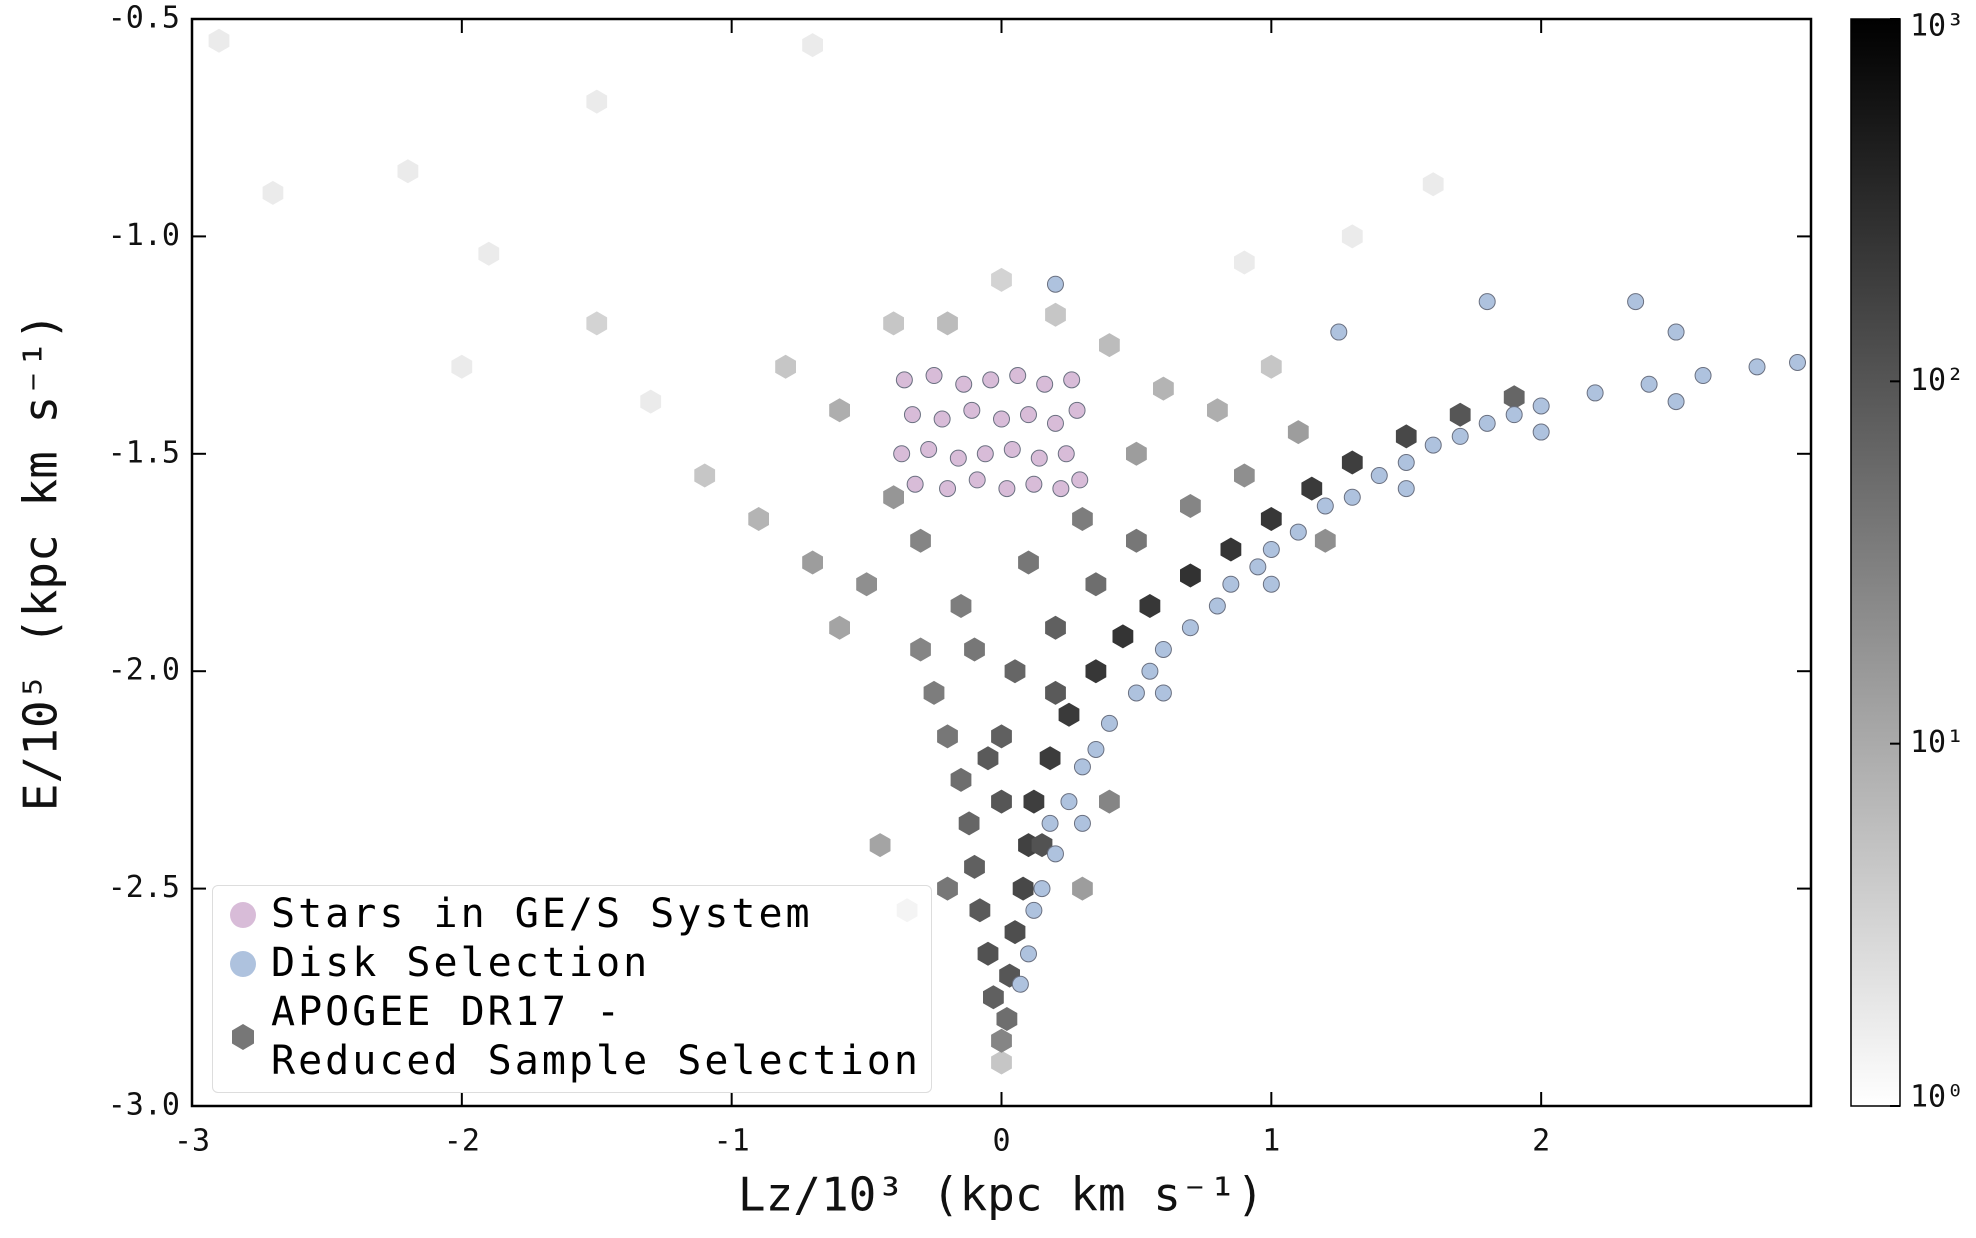 The width and height of the screenshot is (1976, 1238). I want to click on y-tick-label: -3.0, so click(144, 1105).